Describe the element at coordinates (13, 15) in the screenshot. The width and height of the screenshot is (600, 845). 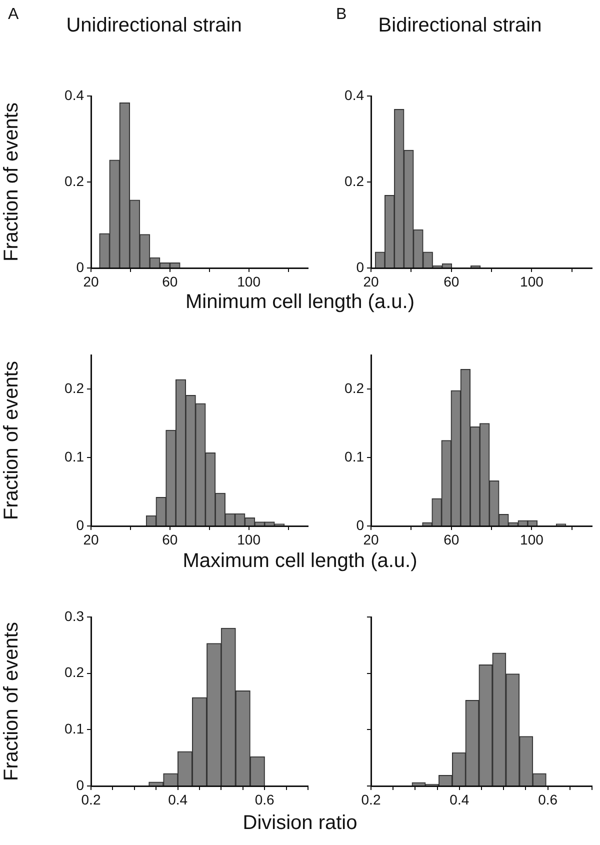
I see `text: A` at that location.